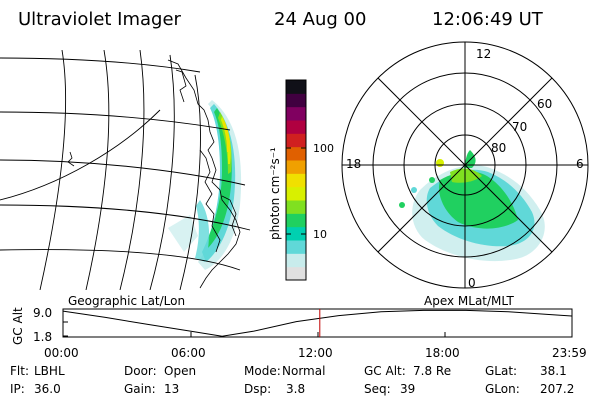 The height and width of the screenshot is (400, 600). I want to click on mlat-label-70: 70, so click(519, 127).